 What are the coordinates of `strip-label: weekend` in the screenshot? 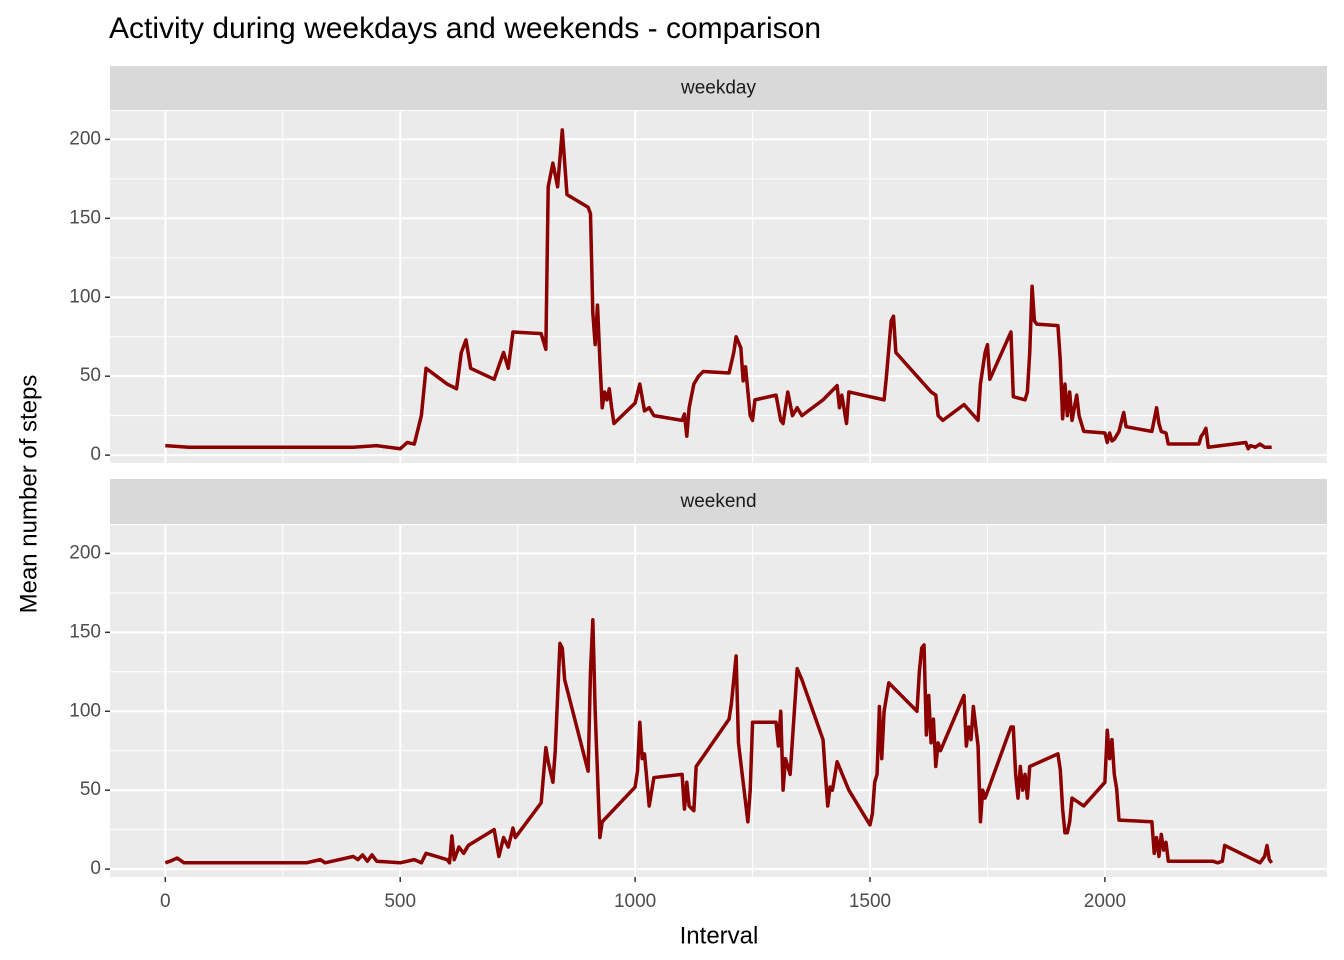 It's located at (717, 501).